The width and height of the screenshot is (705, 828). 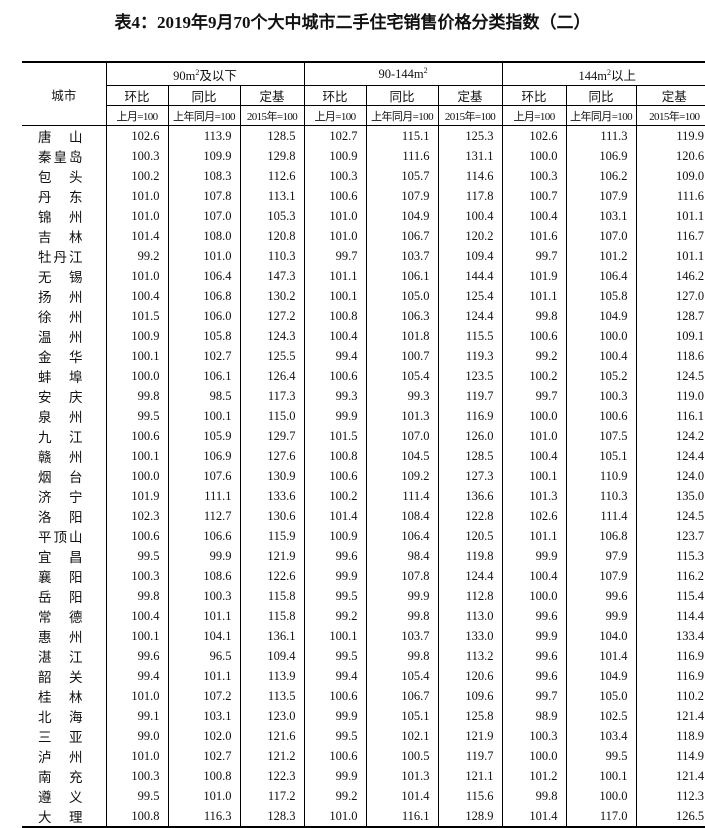 I want to click on index-value: 115.1, so click(x=402, y=135).